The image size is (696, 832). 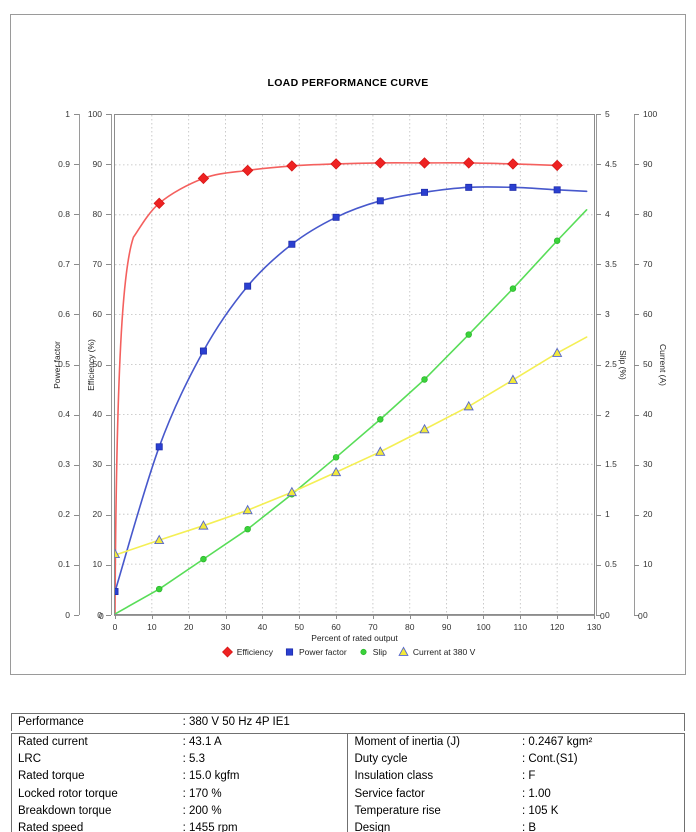 What do you see at coordinates (289, 652) in the screenshot?
I see `square-icon` at bounding box center [289, 652].